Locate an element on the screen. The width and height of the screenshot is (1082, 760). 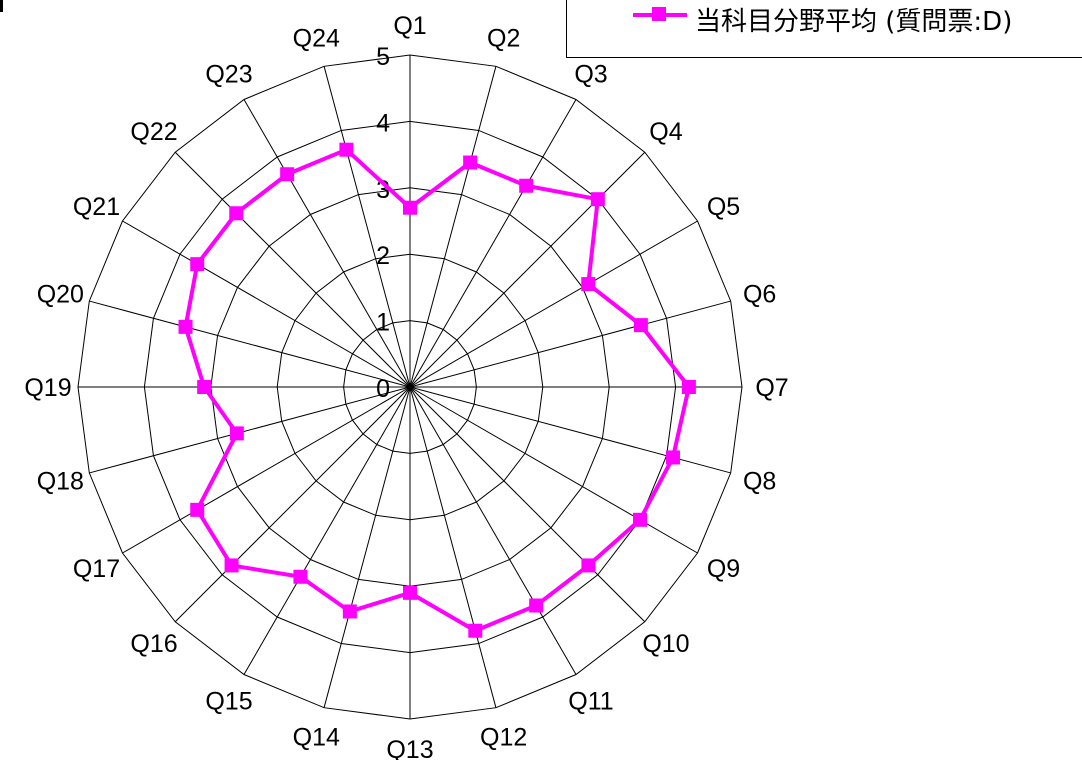
category-label: Q16 is located at coordinates (153, 644).